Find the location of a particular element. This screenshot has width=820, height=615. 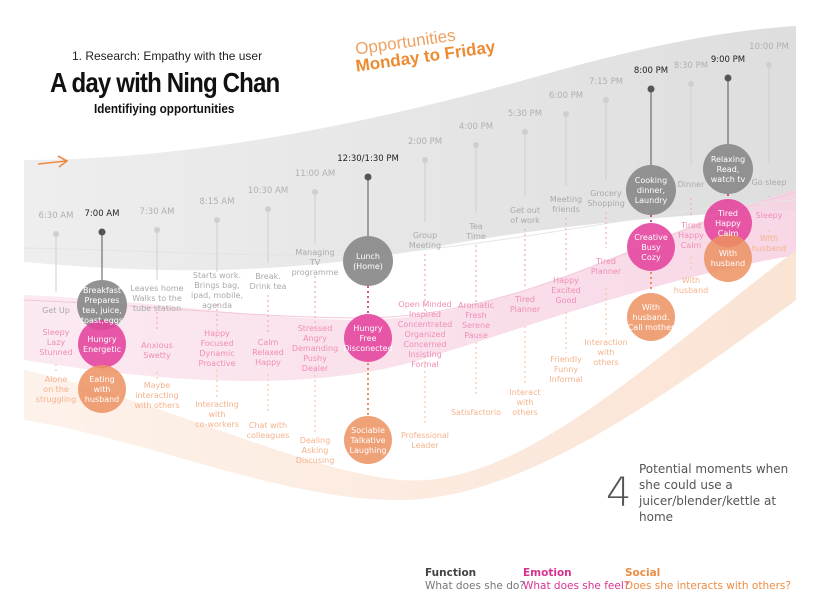

social-text-line: Friendly is located at coordinates (566, 359).